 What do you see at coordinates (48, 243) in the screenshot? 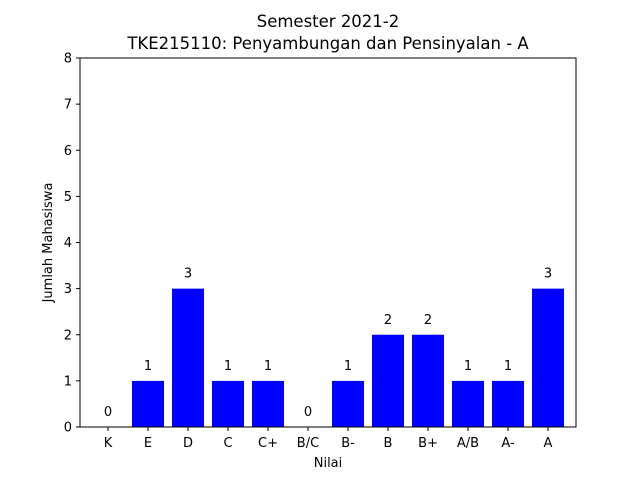
I see `y-axis-label: Jumlah Mahasiswa` at bounding box center [48, 243].